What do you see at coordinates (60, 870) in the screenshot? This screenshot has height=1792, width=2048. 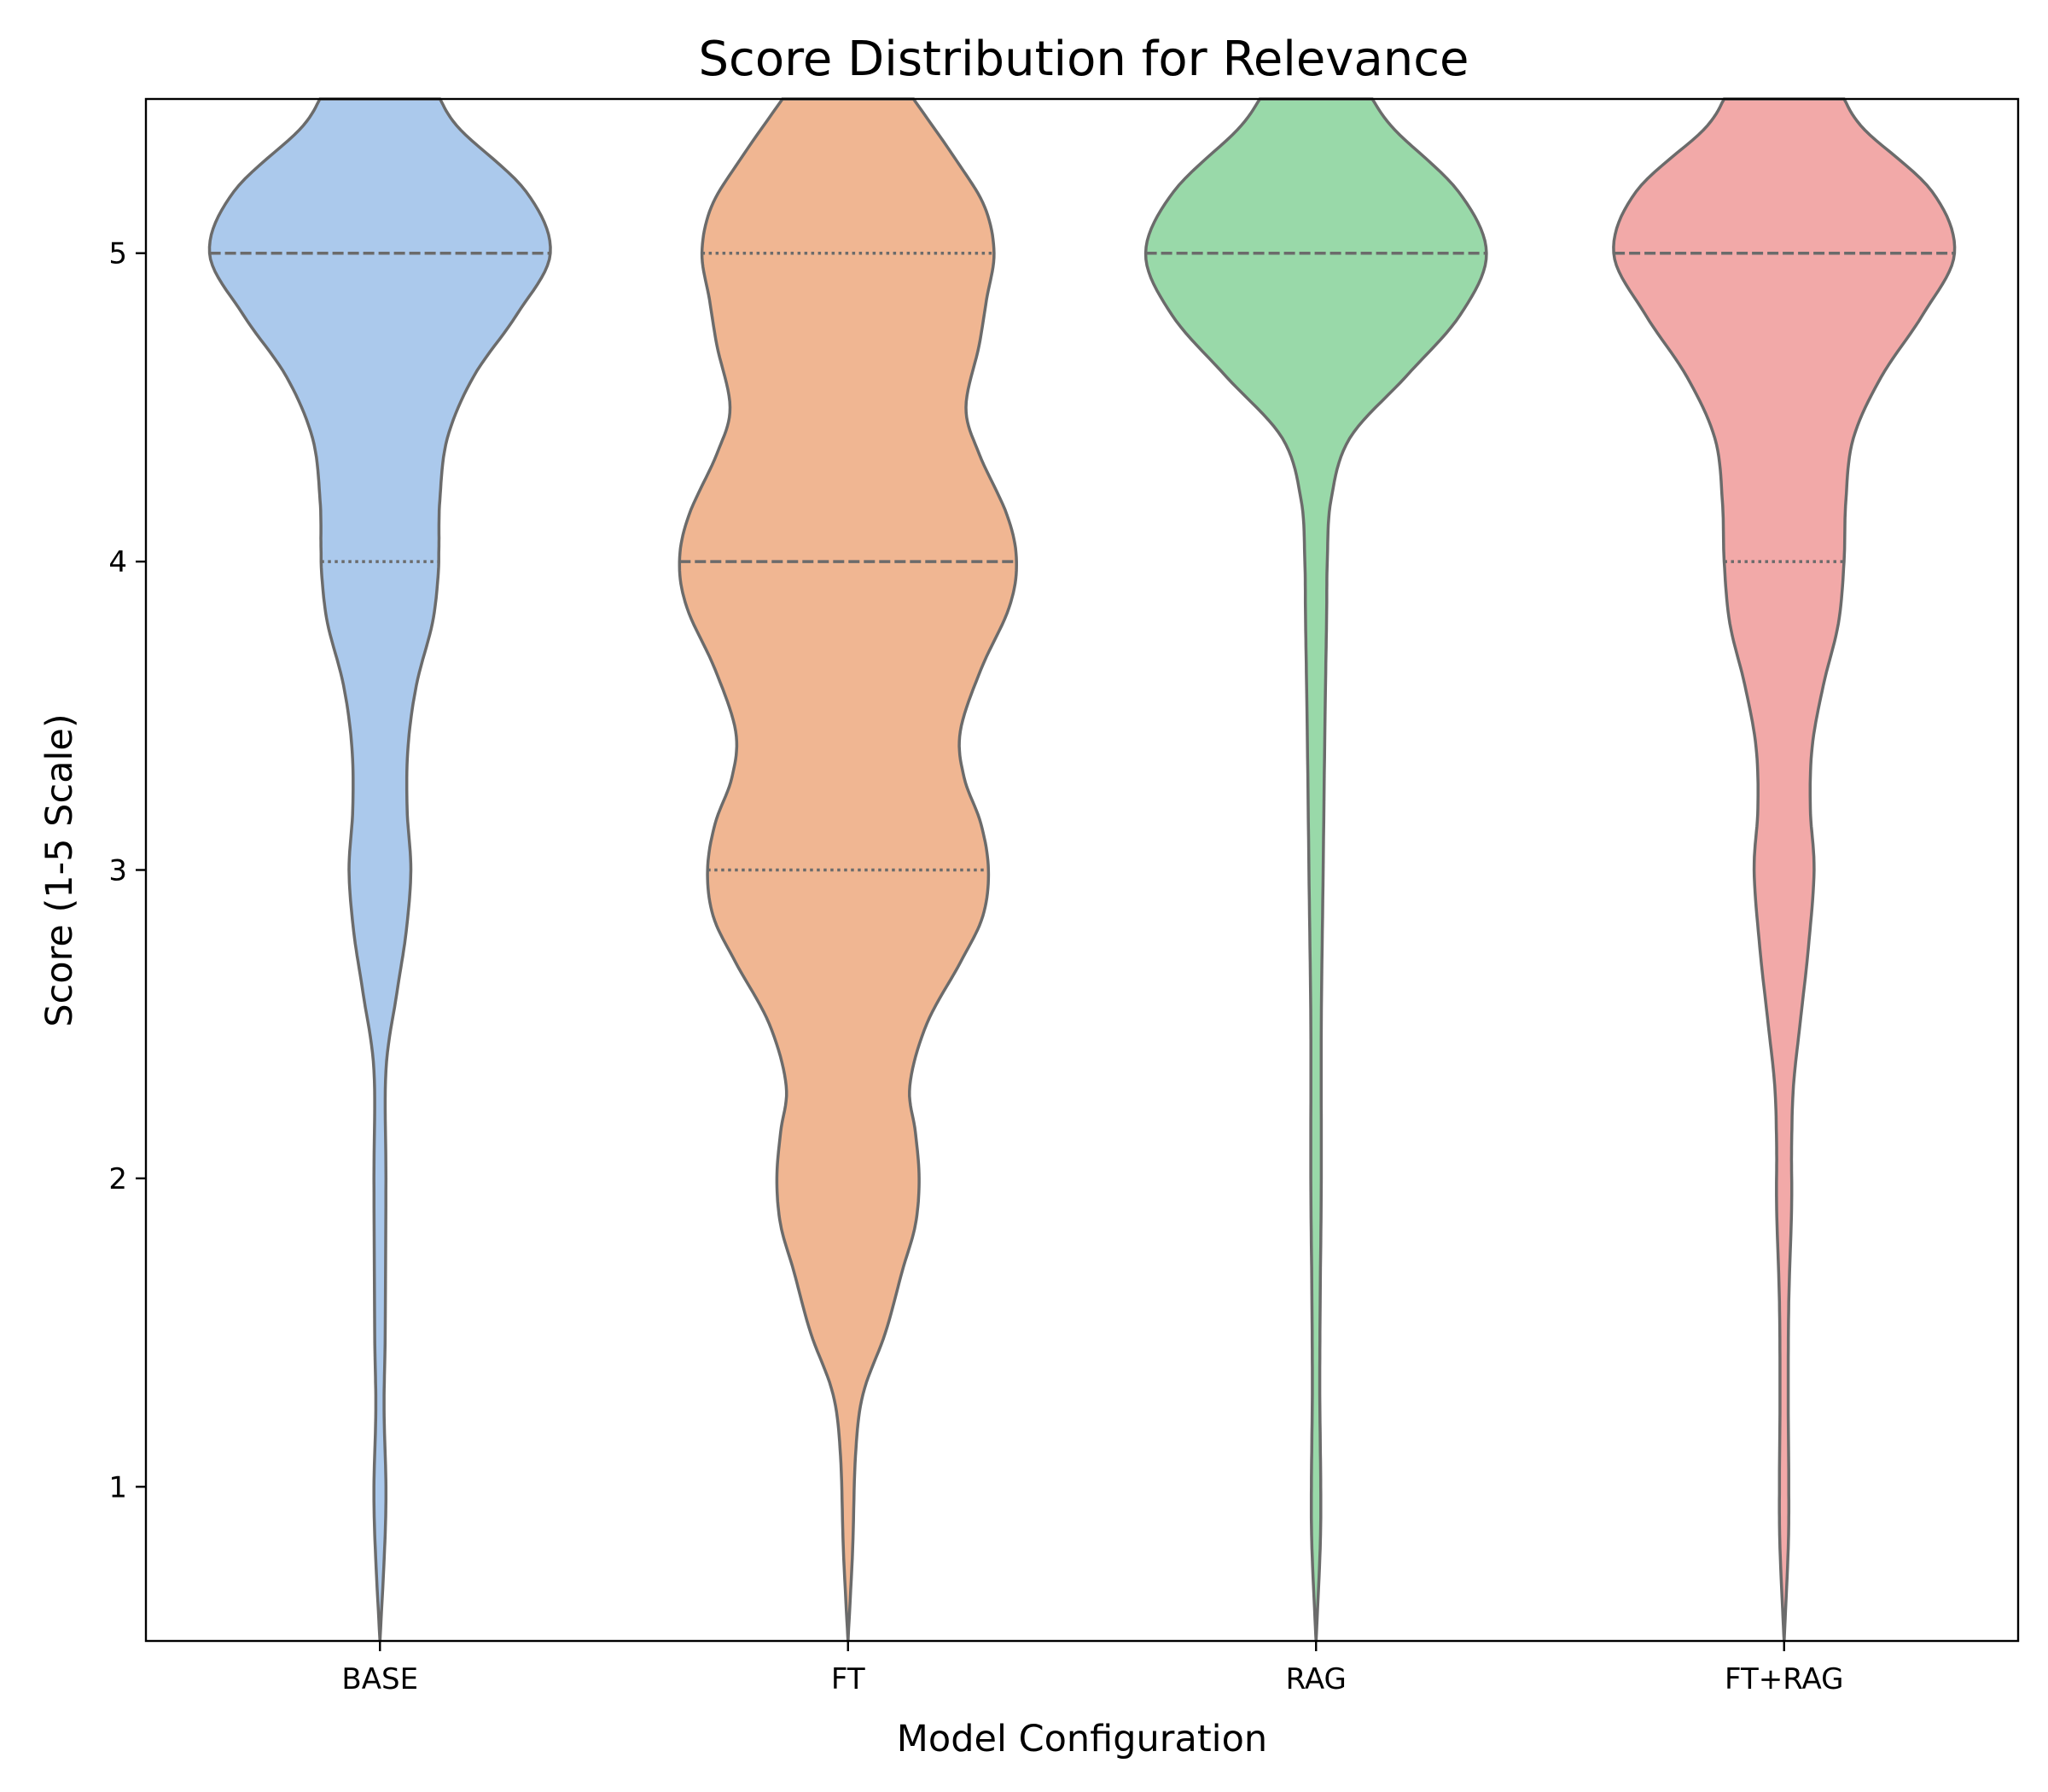 I see `y-axis-label: Score (1-5 Scale)` at bounding box center [60, 870].